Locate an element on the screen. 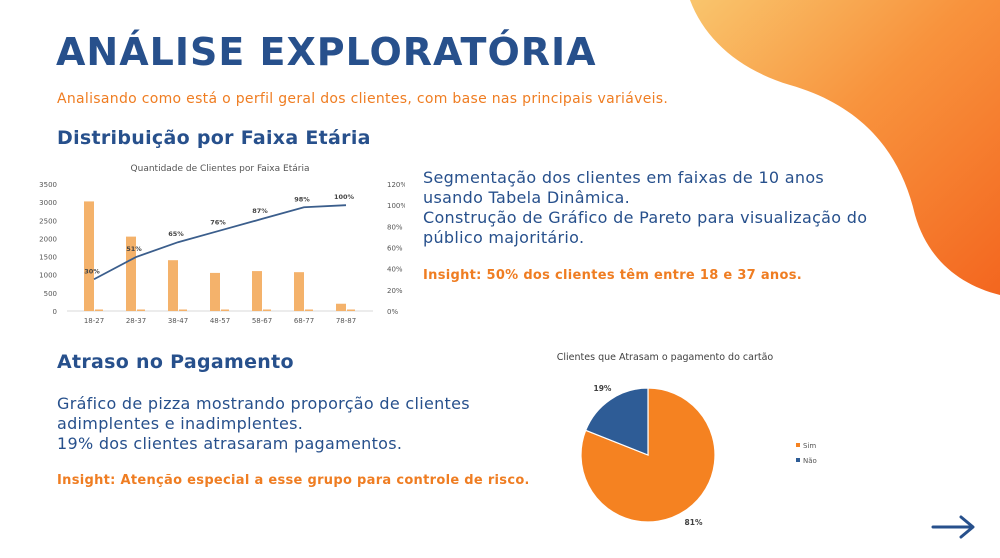 The image size is (1000, 558). y-tick-label: 1500 is located at coordinates (48, 258).